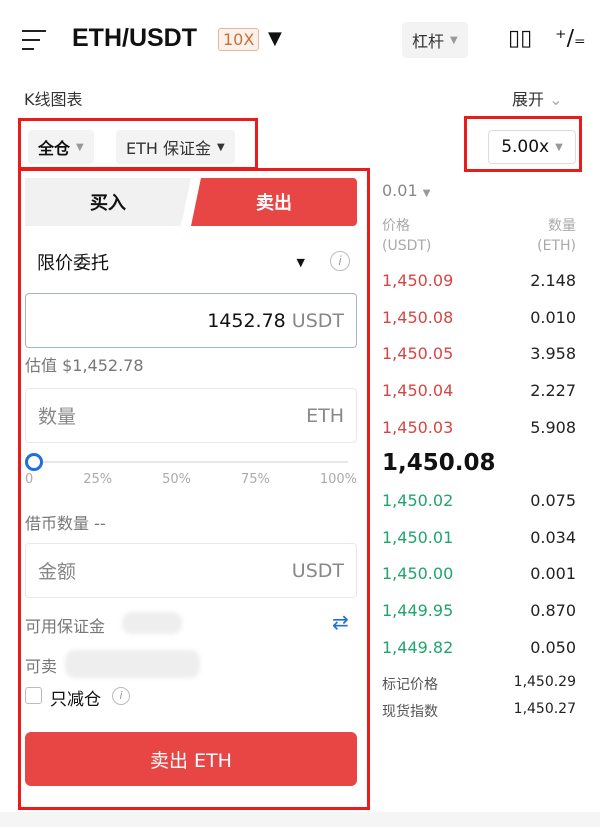 This screenshot has width=600, height=827. Describe the element at coordinates (418, 500) in the screenshot. I see `order-price: 1,450.02` at that location.